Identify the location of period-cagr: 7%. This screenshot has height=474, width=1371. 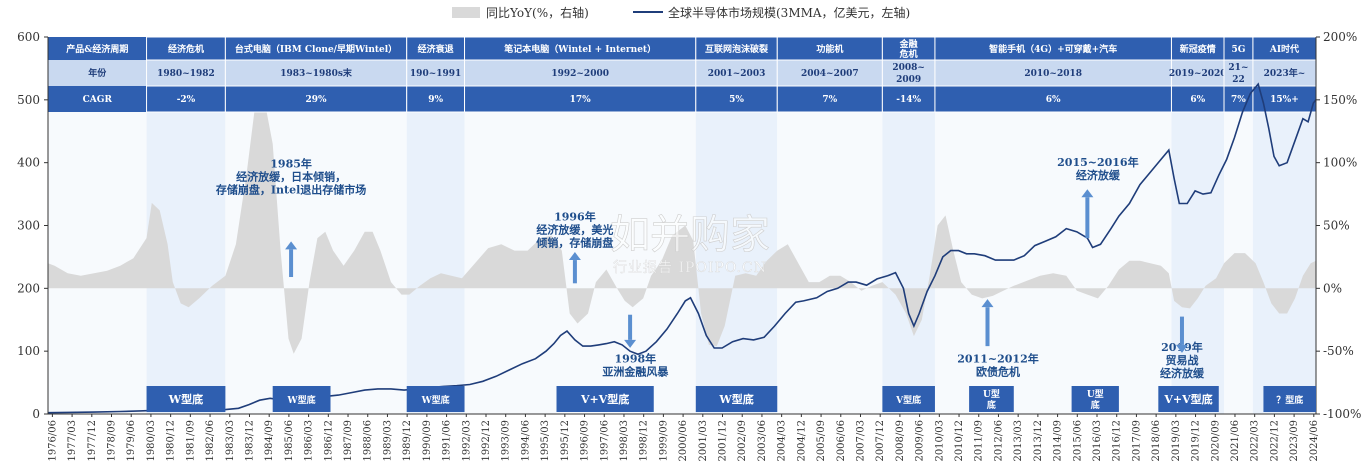
(1238, 100).